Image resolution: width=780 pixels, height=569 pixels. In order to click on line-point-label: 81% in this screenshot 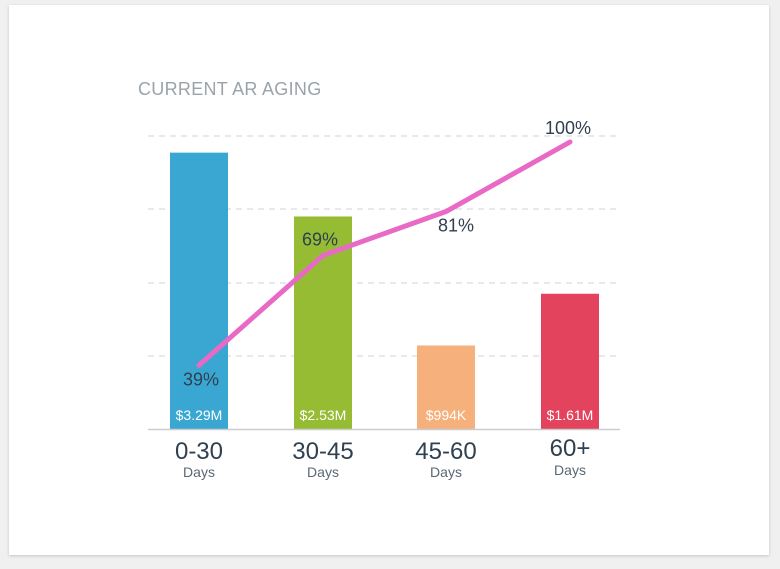, I will do `click(456, 226)`.